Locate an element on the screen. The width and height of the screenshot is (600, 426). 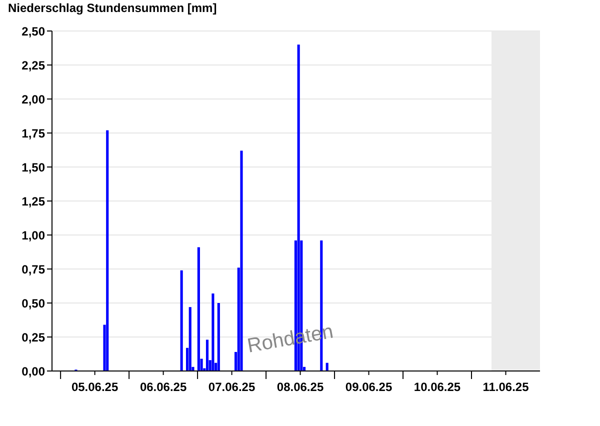
y-tick-label: 0,50 is located at coordinates (34, 303).